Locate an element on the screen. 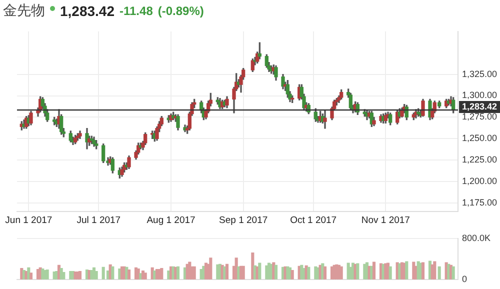 Image resolution: width=500 pixels, height=289 pixels. x-tick-label: Nov 1 2017 is located at coordinates (385, 220).